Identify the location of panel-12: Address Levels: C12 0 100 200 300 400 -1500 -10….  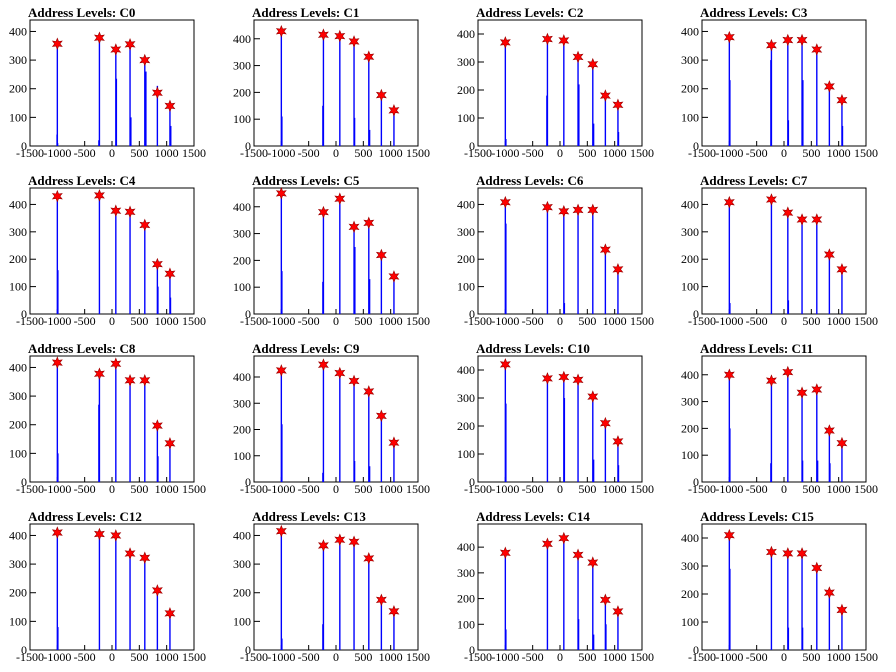
(107, 586).